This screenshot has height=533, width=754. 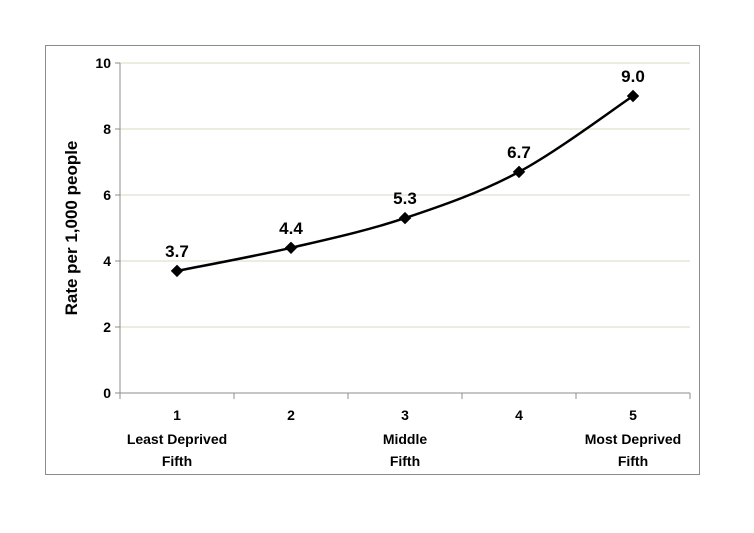 I want to click on y-tick-label: 0, so click(x=107, y=393).